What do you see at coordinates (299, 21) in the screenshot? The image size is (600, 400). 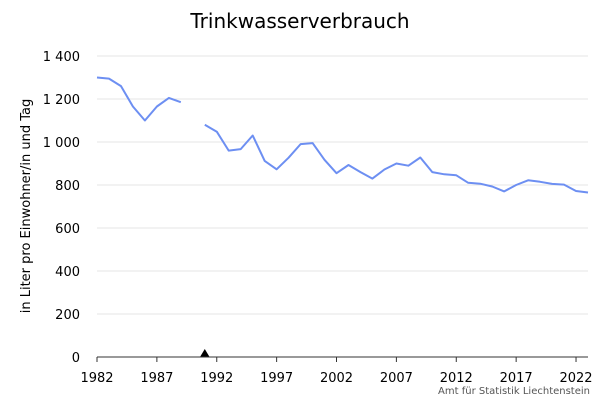 I see `chart-title: Trinkwasserverbrauch` at bounding box center [299, 21].